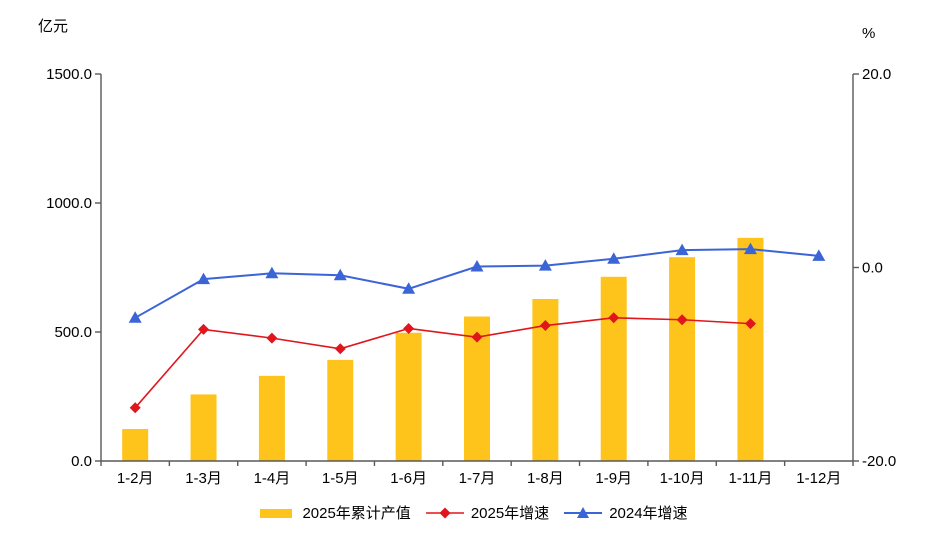 The height and width of the screenshot is (540, 944). I want to click on legend-item-2025-growth: 2025年增速, so click(487, 512).